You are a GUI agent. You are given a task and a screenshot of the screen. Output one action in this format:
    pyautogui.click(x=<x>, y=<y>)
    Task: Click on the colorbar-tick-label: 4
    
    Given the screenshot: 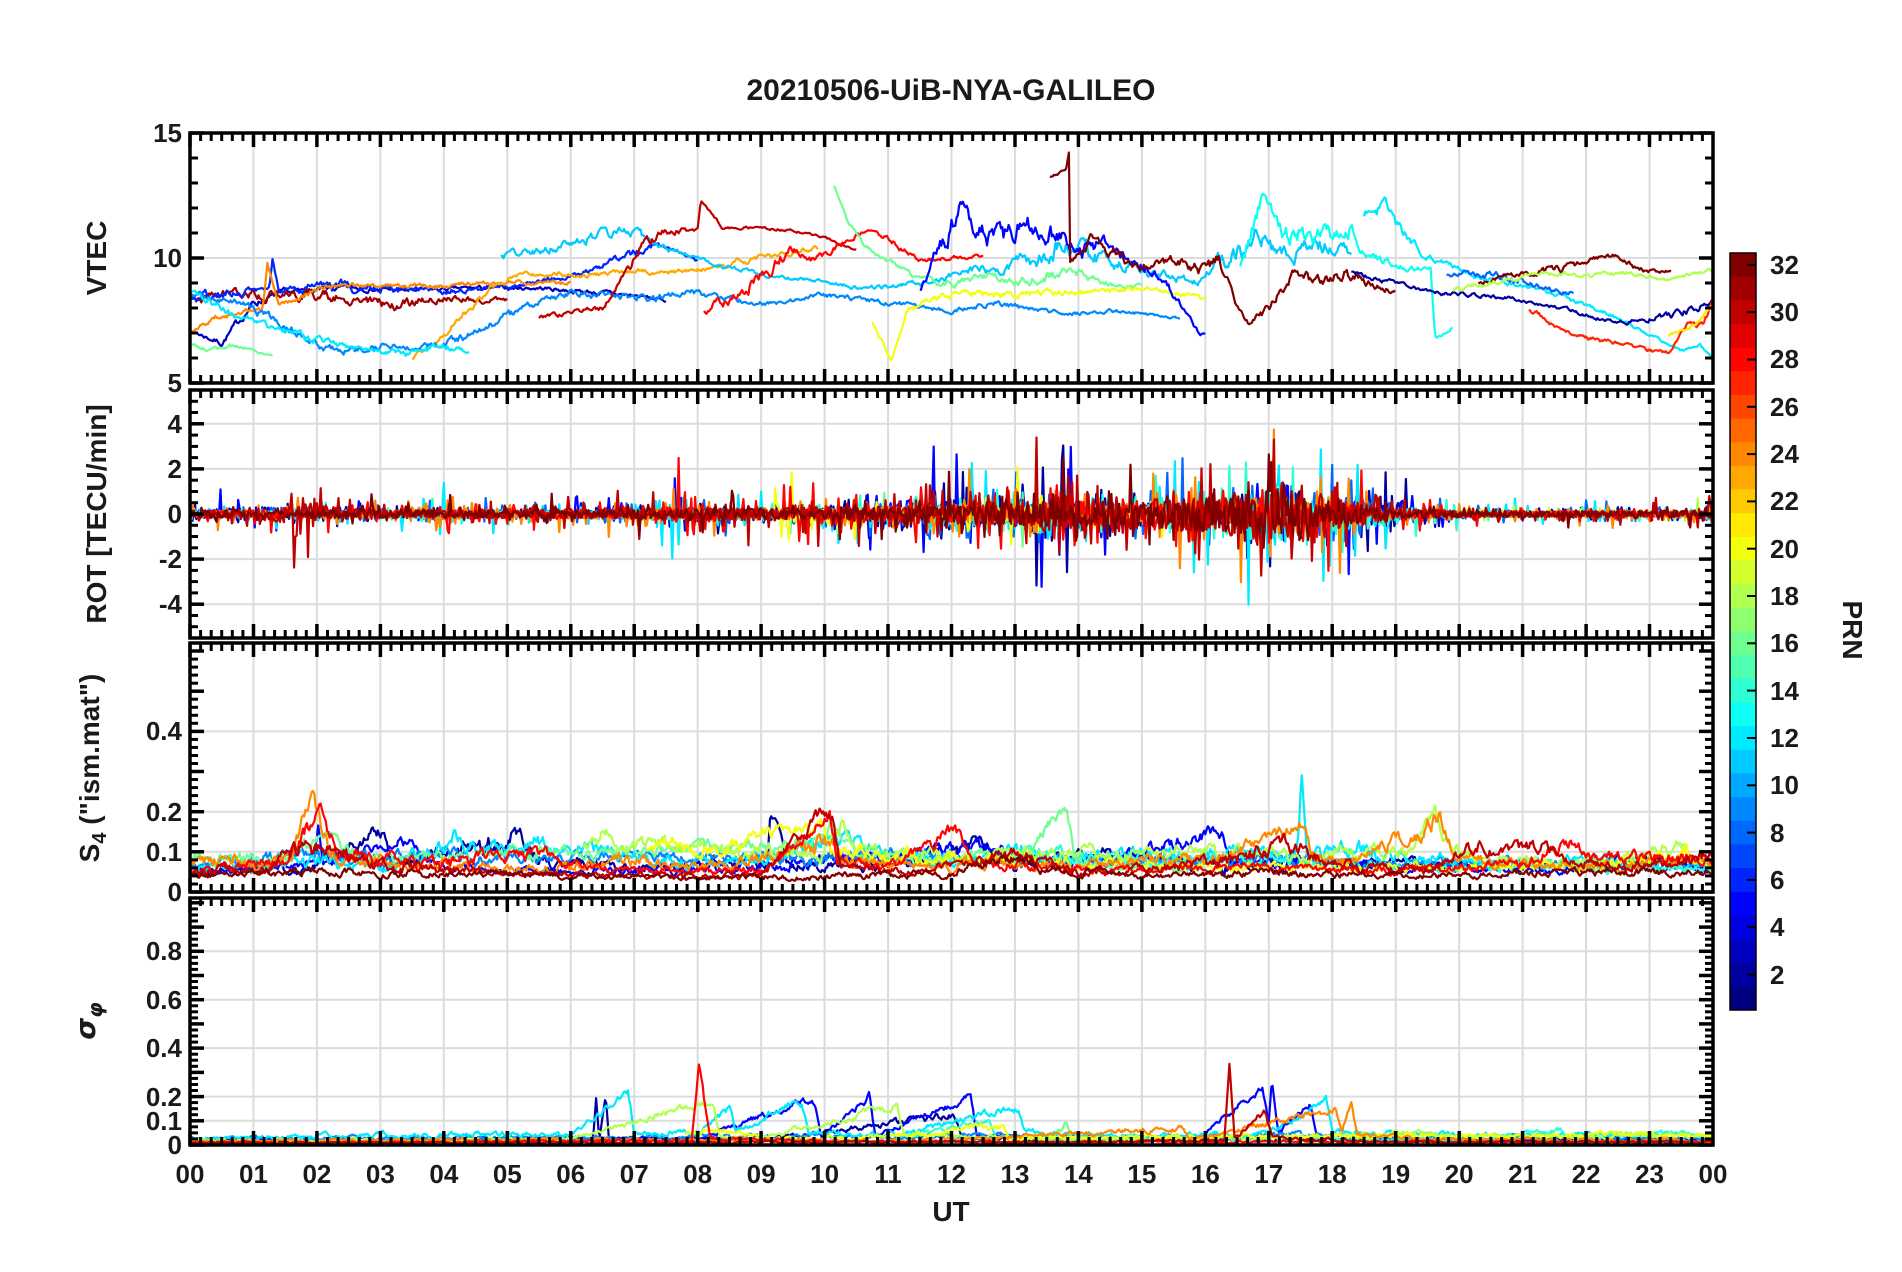 What is the action you would take?
    pyautogui.click(x=1777, y=927)
    